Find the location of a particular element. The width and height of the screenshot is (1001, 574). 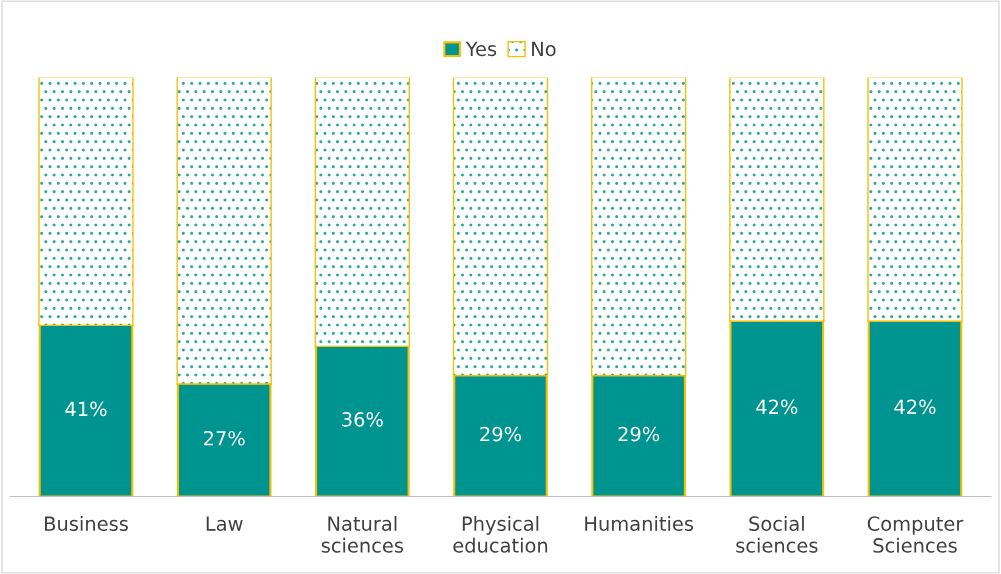

legend-label: No is located at coordinates (544, 49).